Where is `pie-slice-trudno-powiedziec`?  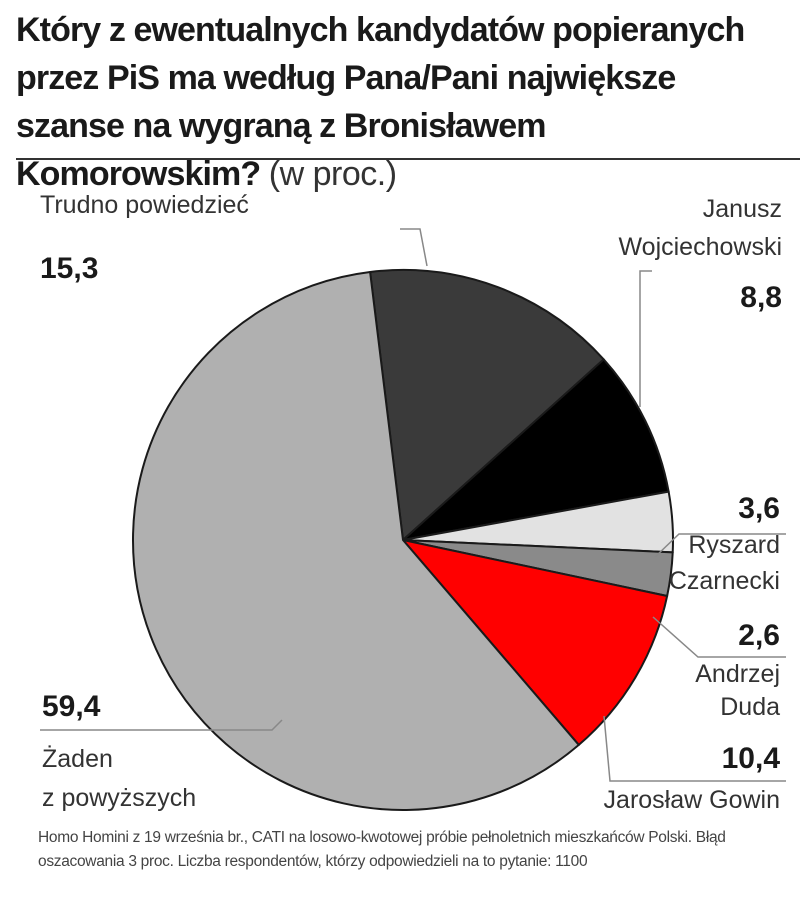
pie-slice-trudno-powiedziec is located at coordinates (487, 405).